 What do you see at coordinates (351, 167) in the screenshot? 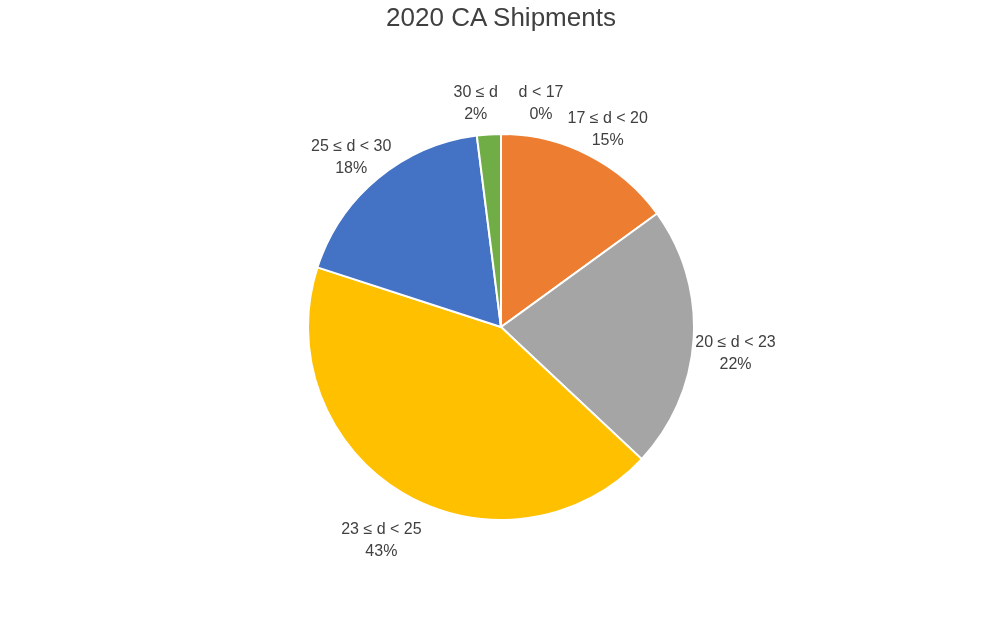
I see `data-label: 18%` at bounding box center [351, 167].